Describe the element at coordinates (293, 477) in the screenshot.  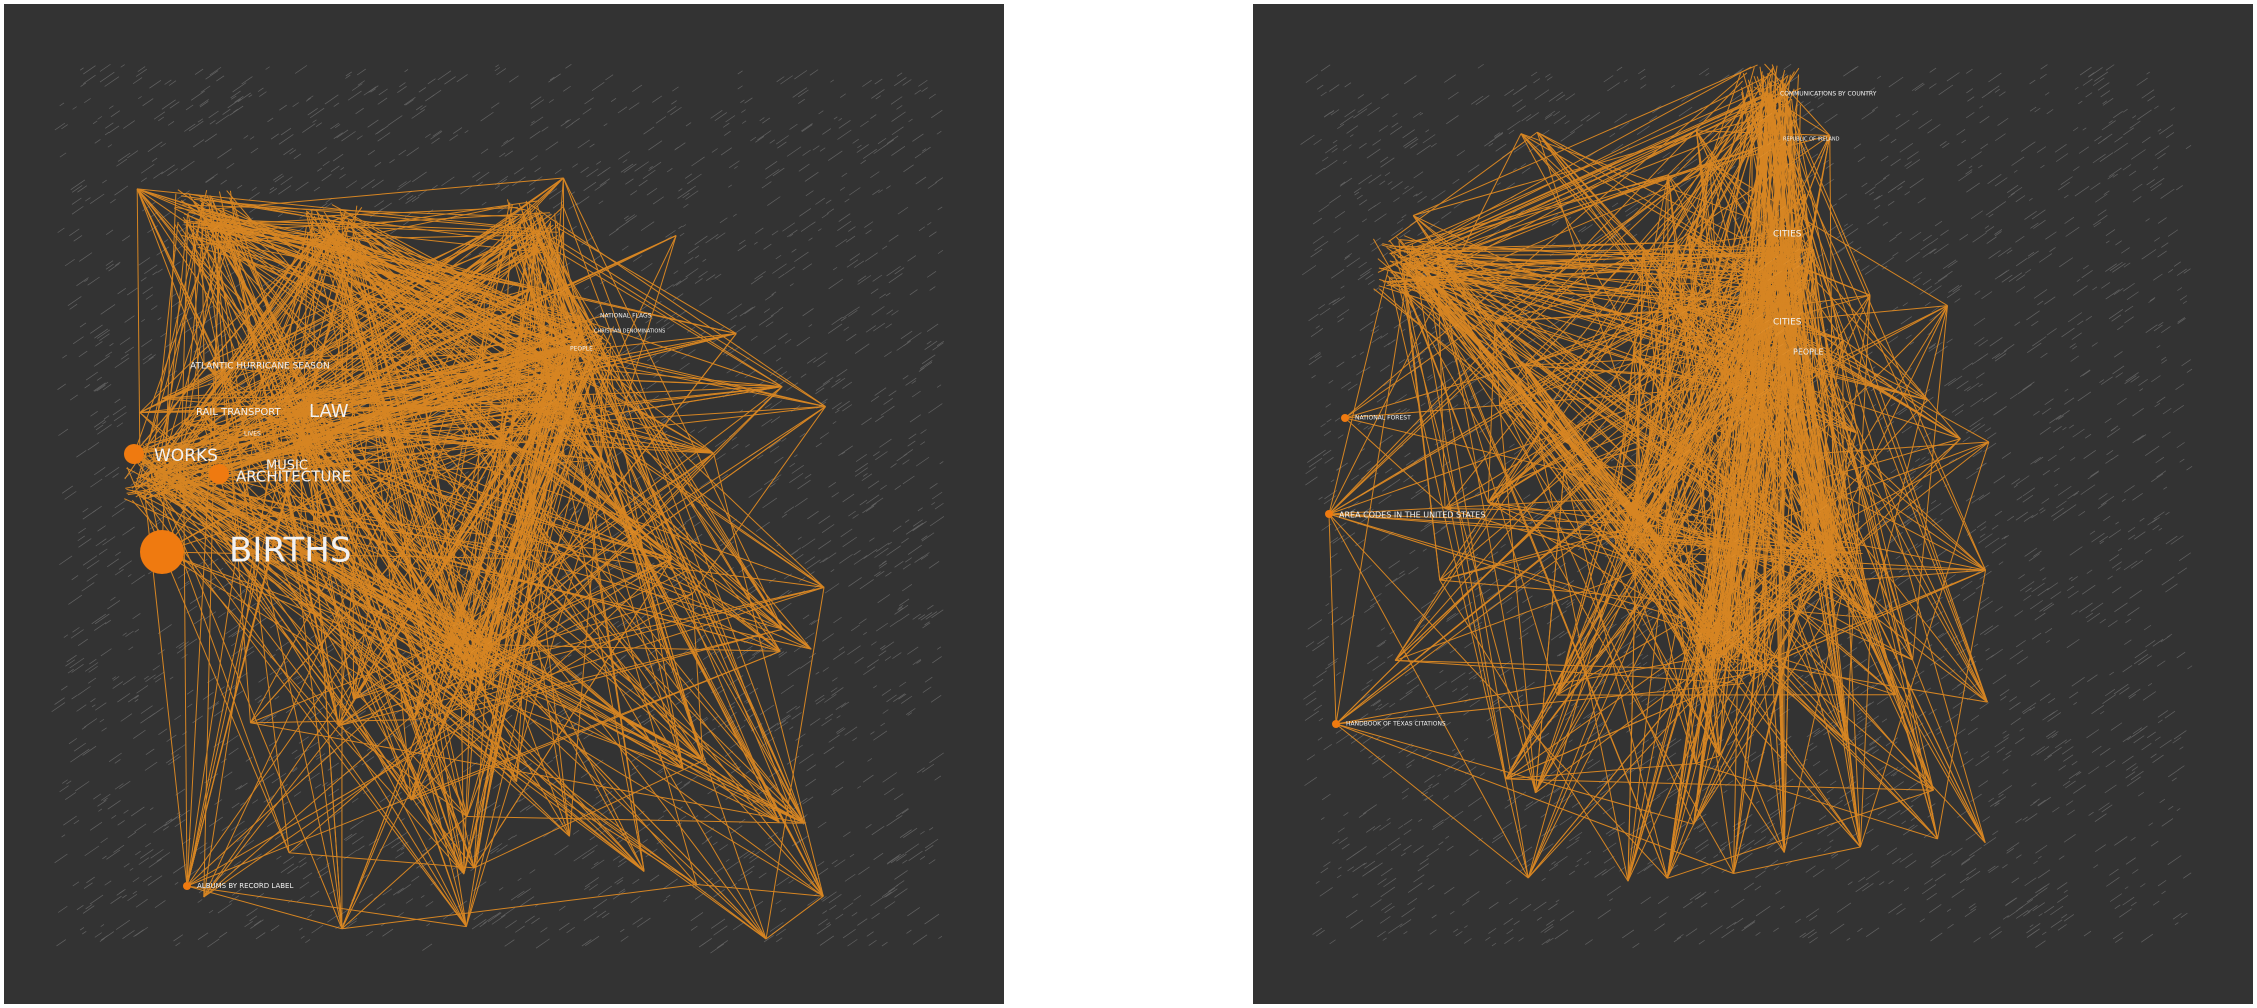
I see `node-label: ARCHITECTURE` at that location.